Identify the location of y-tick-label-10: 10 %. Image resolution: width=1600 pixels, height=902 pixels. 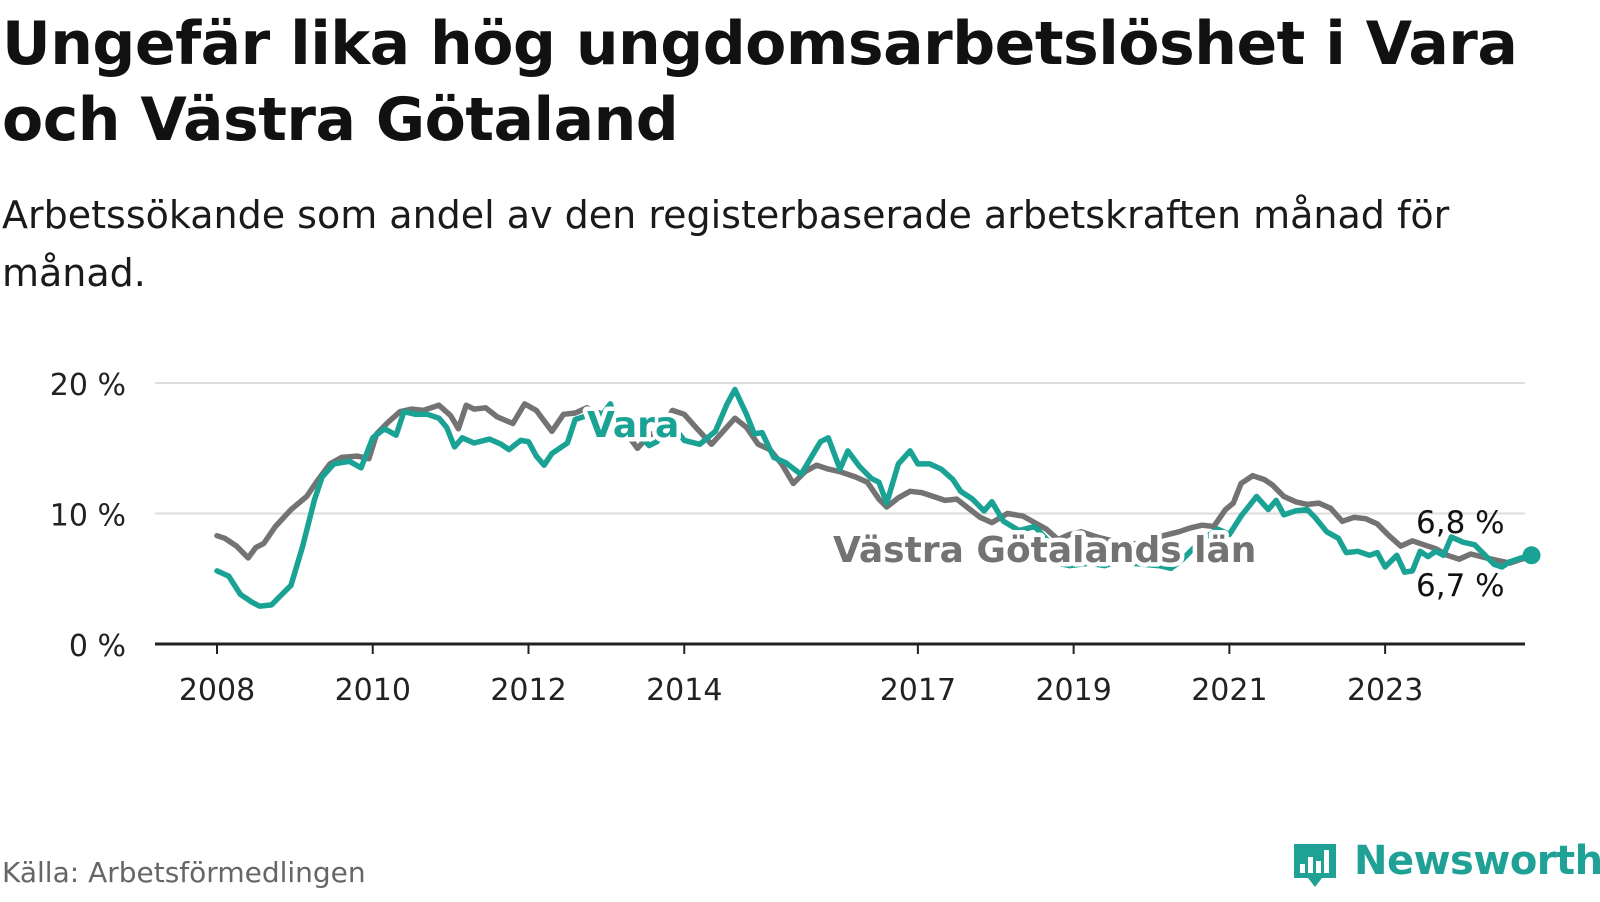
(88, 516).